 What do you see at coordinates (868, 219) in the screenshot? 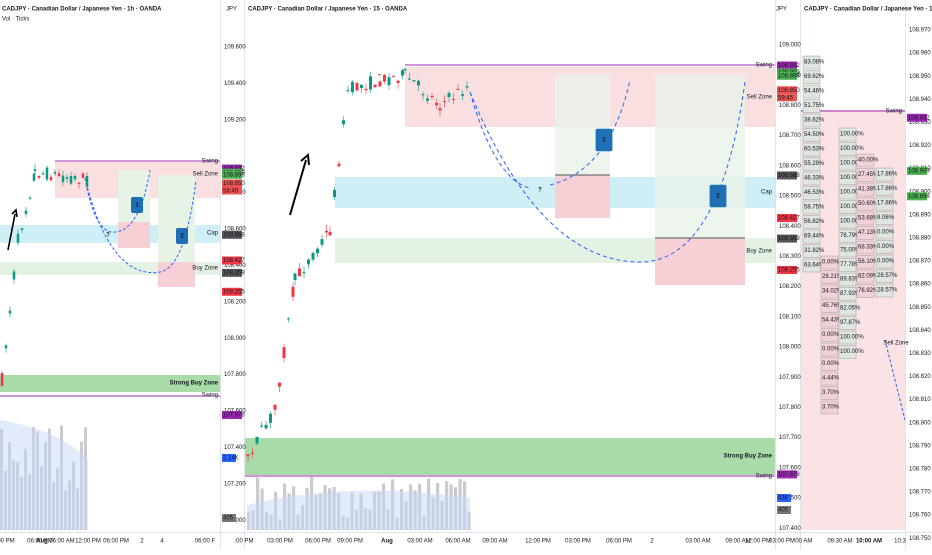
I see `footprint-value: 53.68%` at bounding box center [868, 219].